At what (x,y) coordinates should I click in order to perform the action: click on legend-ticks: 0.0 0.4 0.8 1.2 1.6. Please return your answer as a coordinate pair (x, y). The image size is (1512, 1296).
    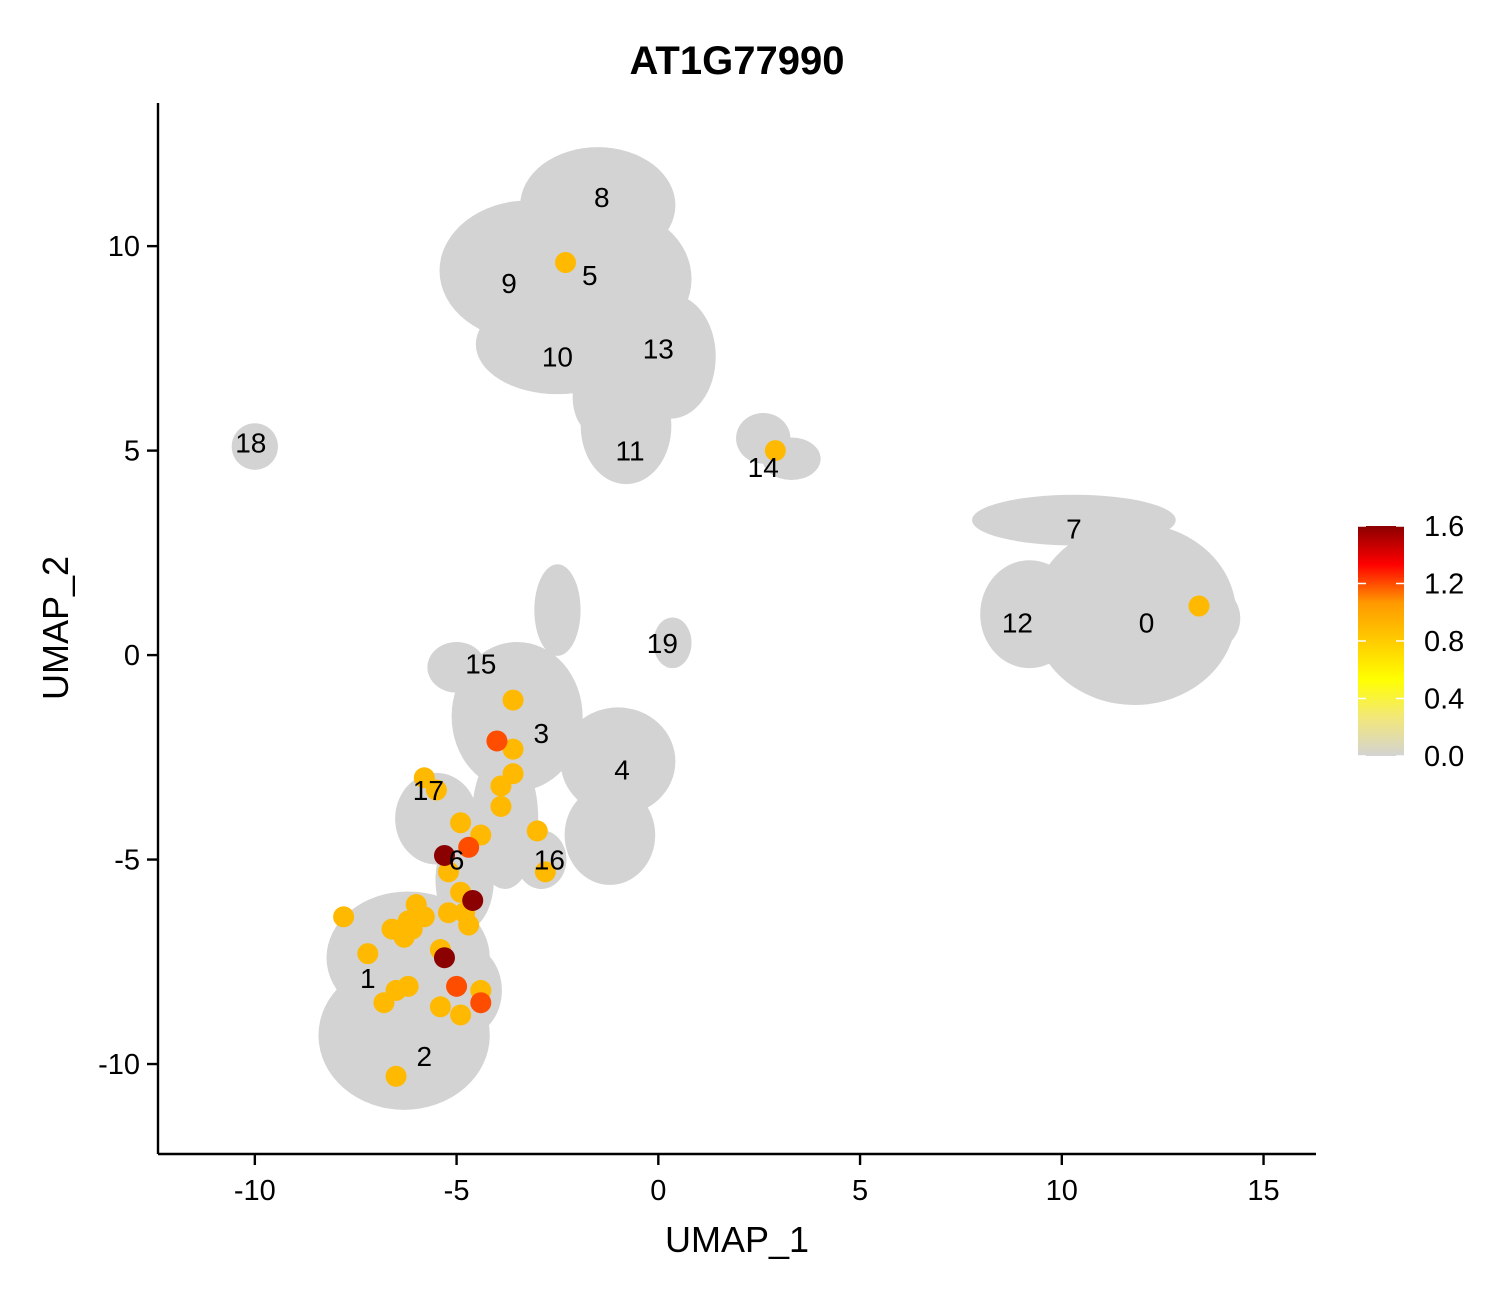
    Looking at the image, I should click on (1411, 642).